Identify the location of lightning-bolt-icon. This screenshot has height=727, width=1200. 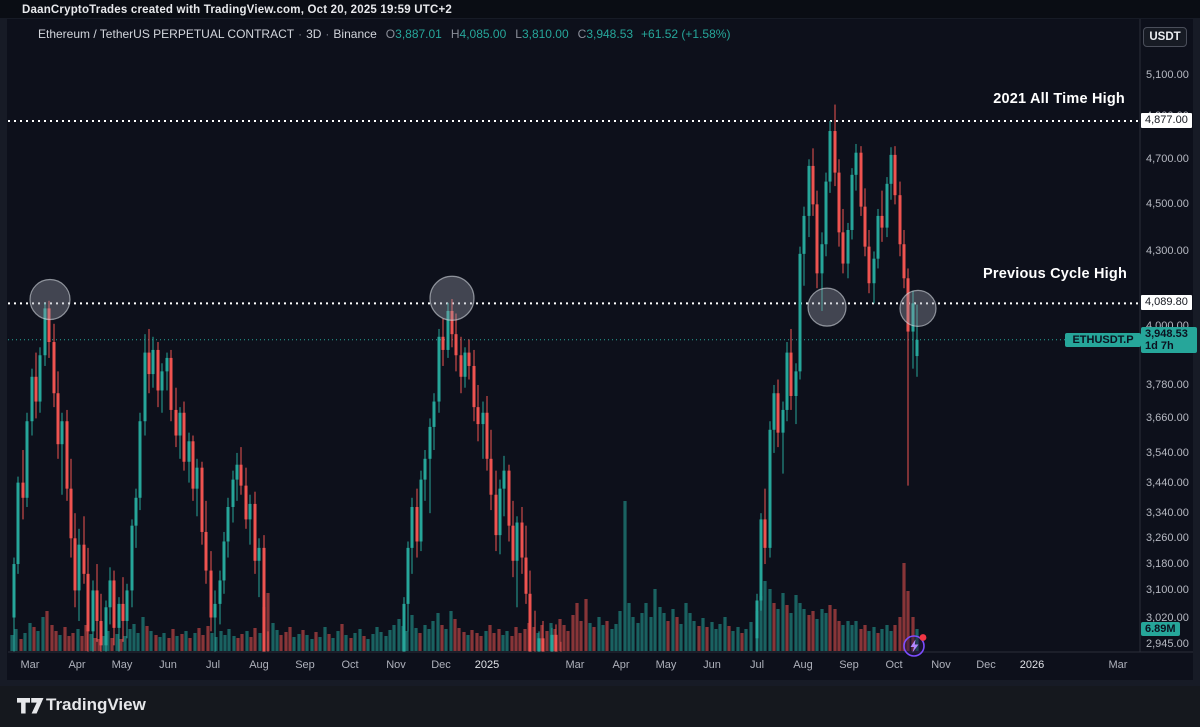
(914, 646).